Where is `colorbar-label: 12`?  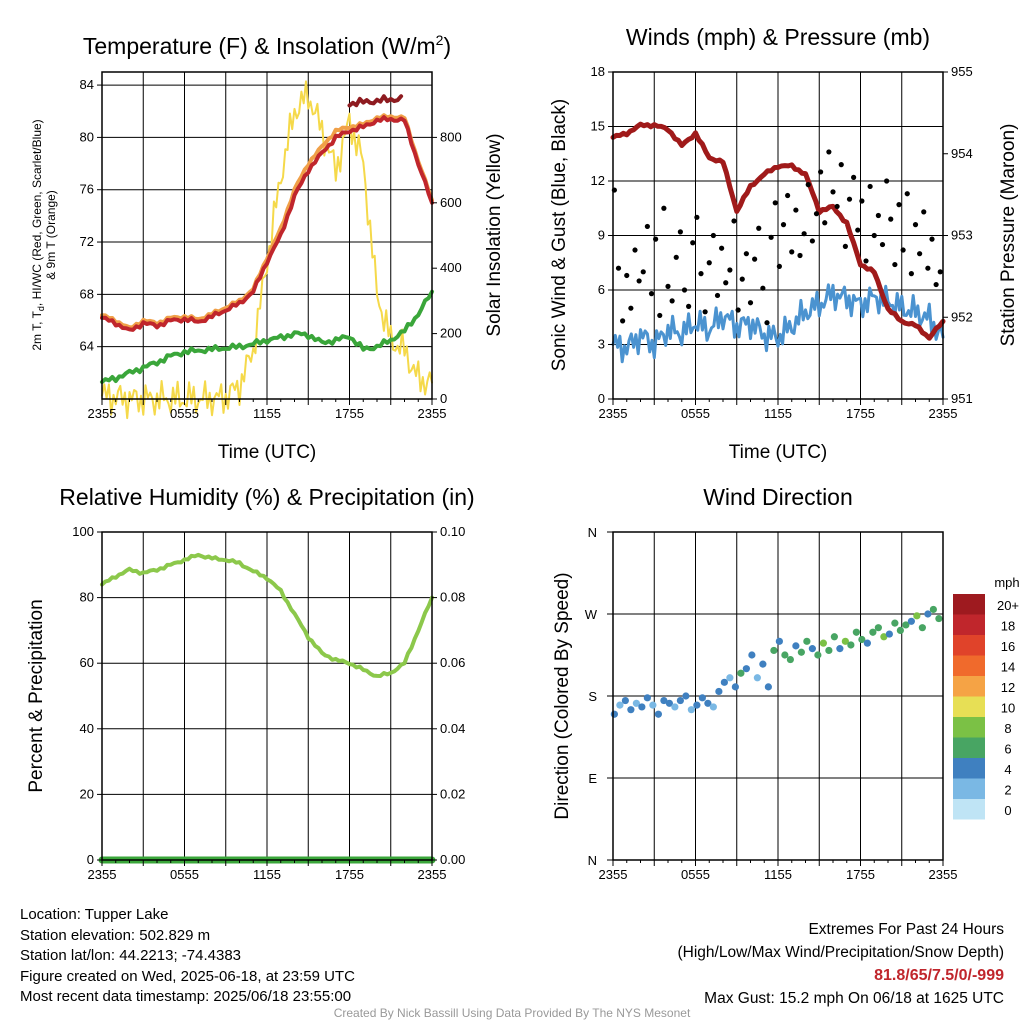
colorbar-label: 12 is located at coordinates (1008, 687).